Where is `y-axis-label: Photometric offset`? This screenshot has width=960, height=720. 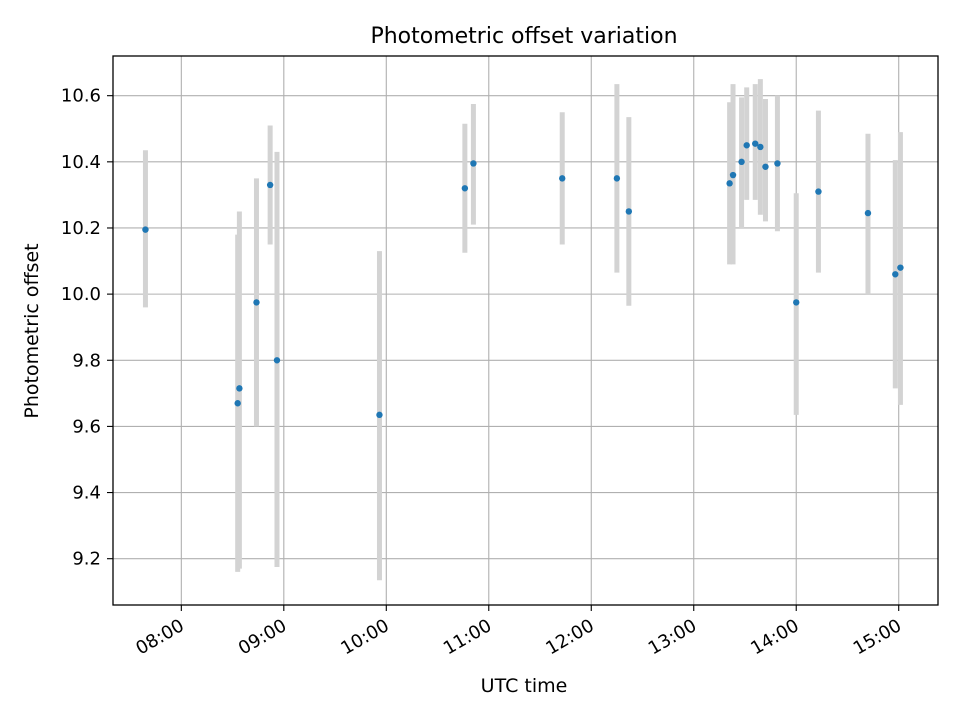
y-axis-label: Photometric offset is located at coordinates (32, 330).